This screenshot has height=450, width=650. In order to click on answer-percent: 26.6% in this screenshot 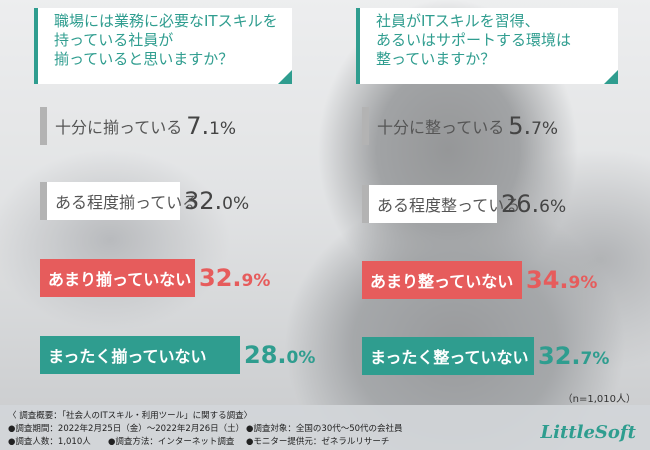, I will do `click(533, 204)`.